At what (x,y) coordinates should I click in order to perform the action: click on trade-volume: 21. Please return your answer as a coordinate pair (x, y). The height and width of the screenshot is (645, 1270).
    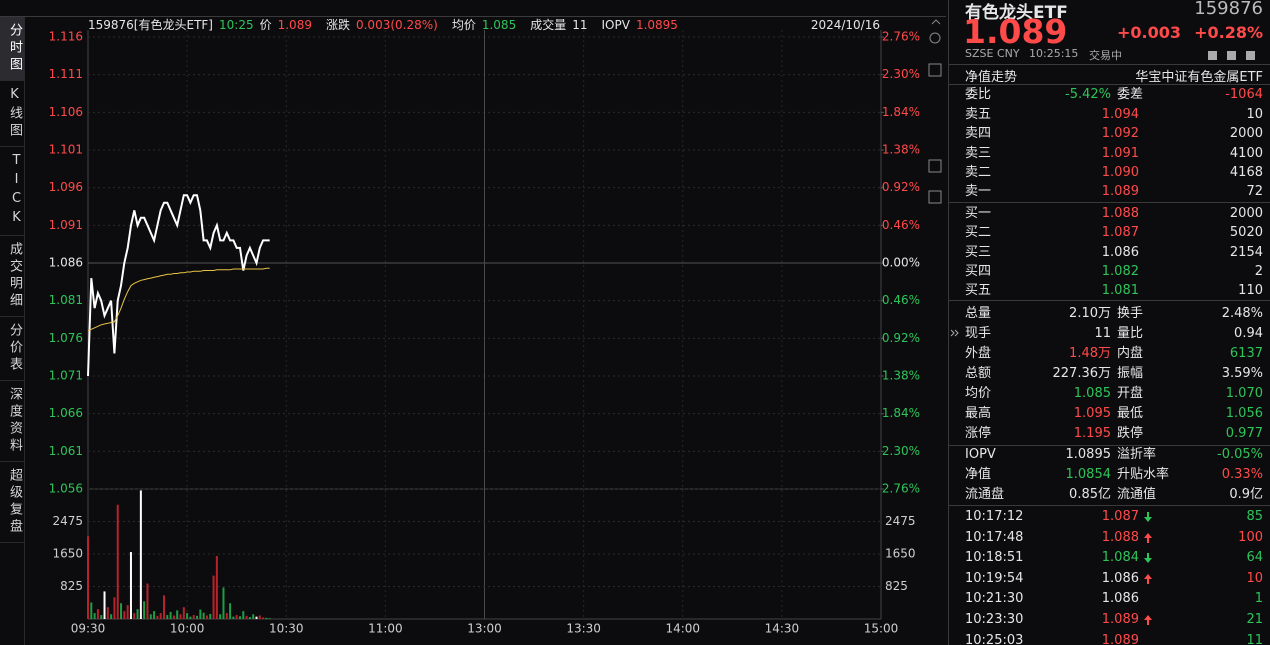
    Looking at the image, I should click on (1254, 619).